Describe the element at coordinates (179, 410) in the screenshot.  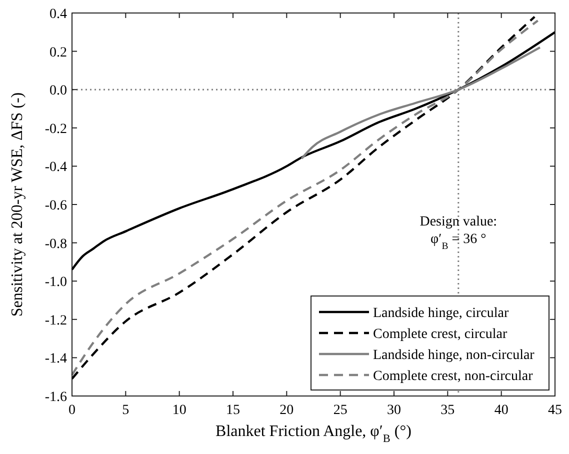
I see `x-tick-label: 10` at that location.